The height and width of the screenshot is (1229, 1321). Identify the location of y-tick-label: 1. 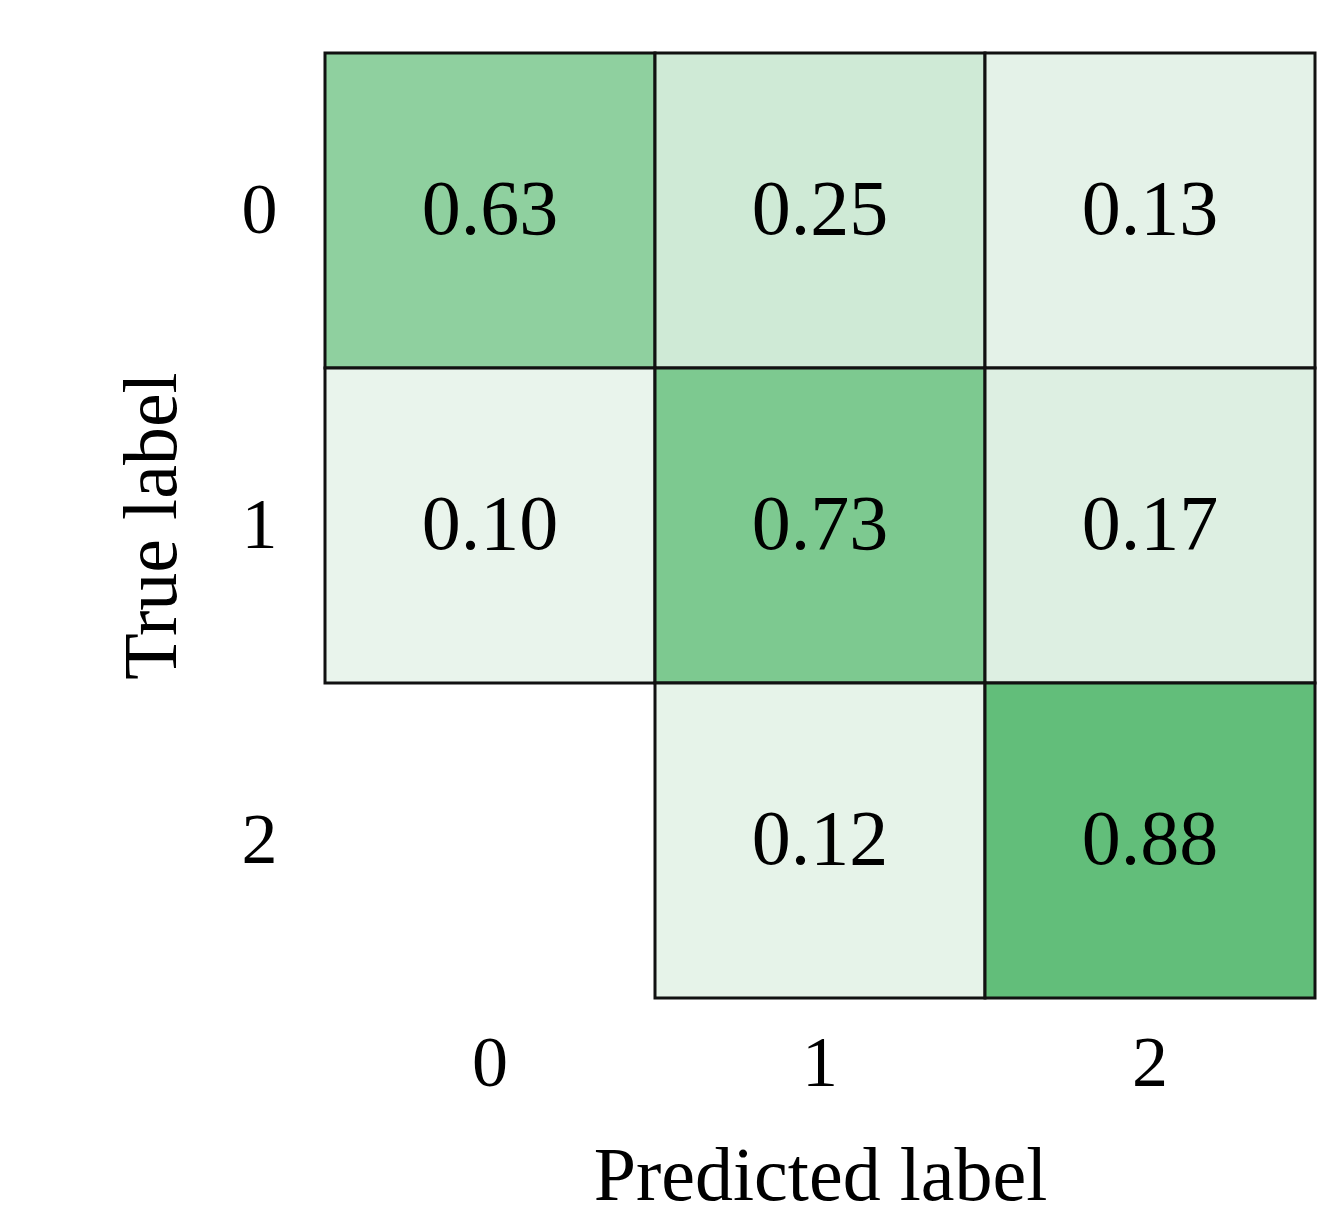
(259, 523).